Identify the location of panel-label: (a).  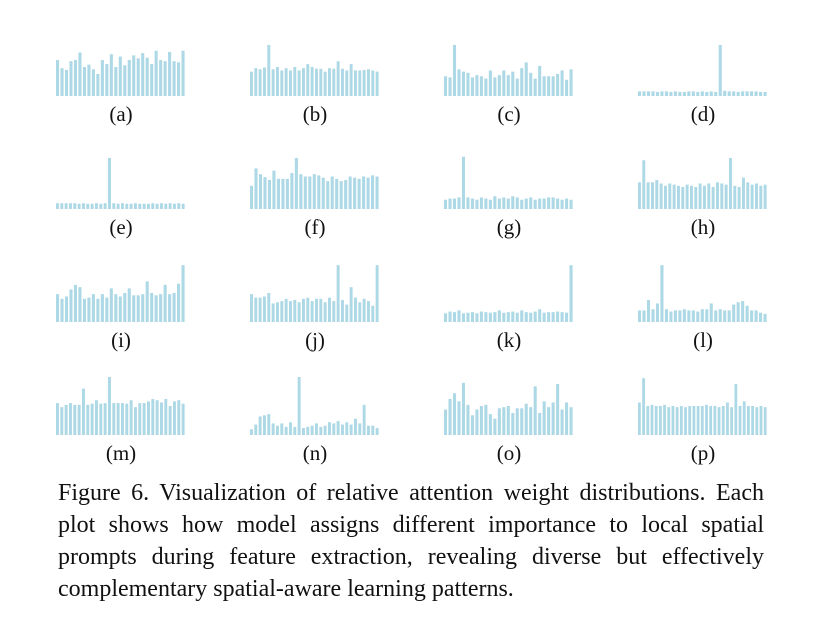
(121, 114).